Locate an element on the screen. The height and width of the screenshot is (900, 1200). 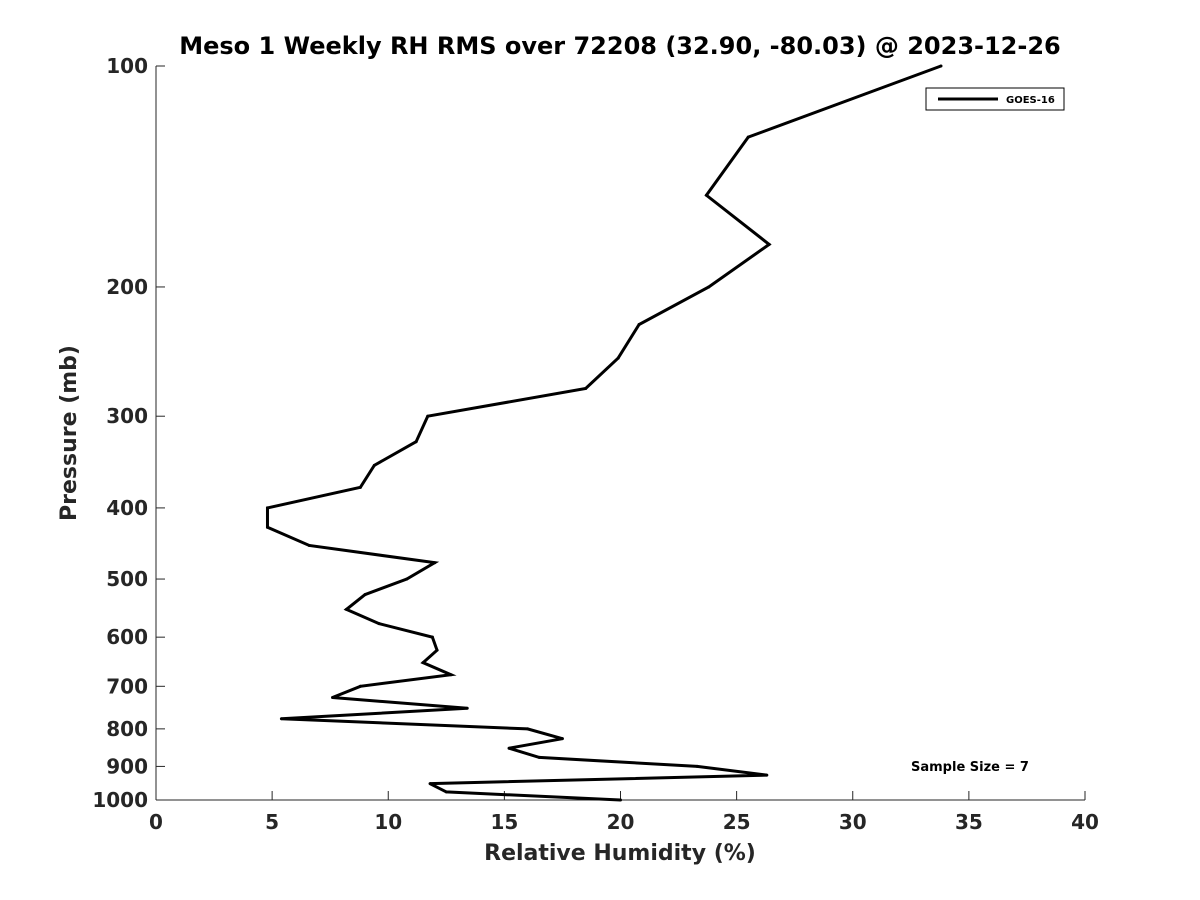
x-ticks: 0 5 10 15 20 25 30 35 40 is located at coordinates (624, 812).